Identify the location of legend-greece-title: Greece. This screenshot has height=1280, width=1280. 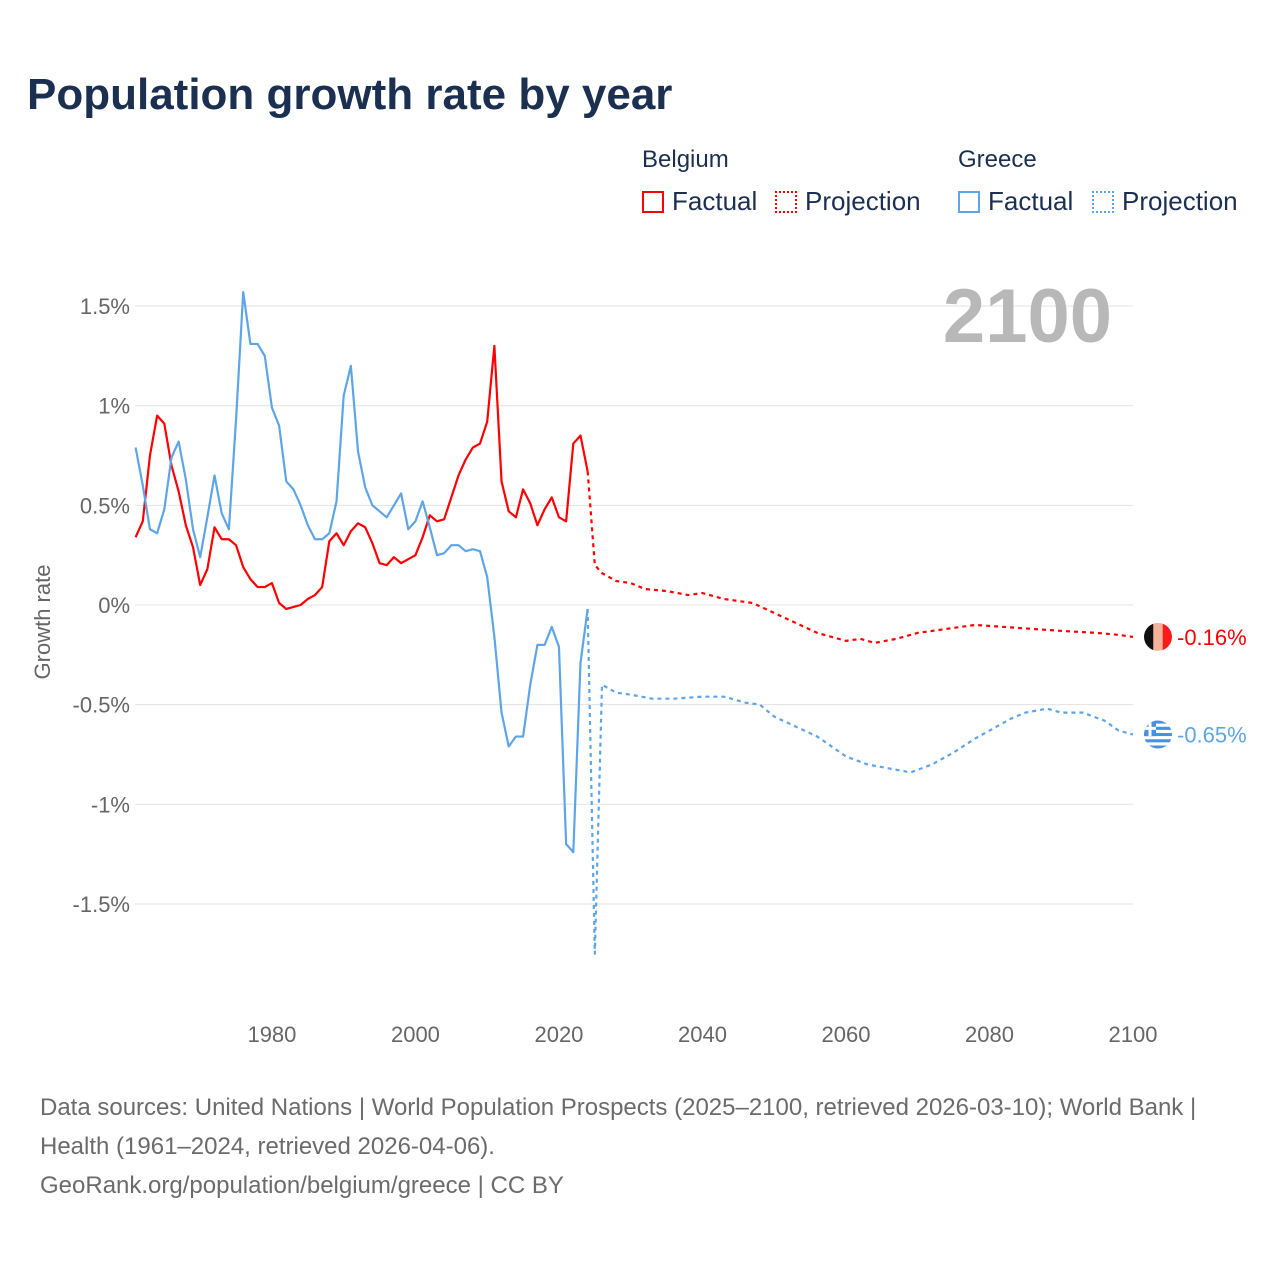
(997, 159).